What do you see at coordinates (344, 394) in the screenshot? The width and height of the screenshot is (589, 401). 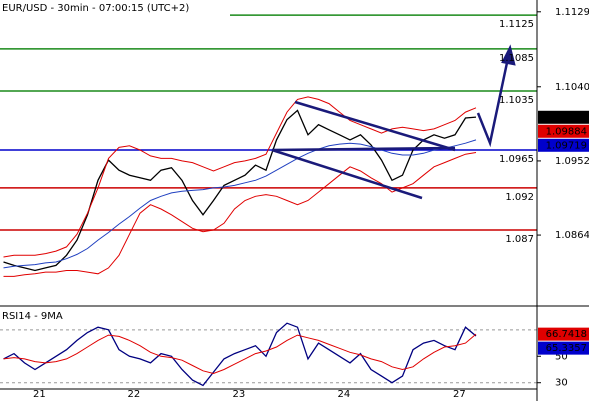 I see `x-tick-label: 24` at bounding box center [344, 394].